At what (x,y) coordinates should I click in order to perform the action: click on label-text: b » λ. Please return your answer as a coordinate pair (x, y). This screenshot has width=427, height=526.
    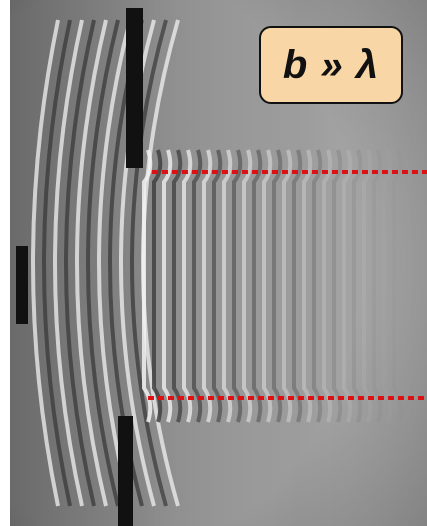
    Looking at the image, I should click on (331, 64).